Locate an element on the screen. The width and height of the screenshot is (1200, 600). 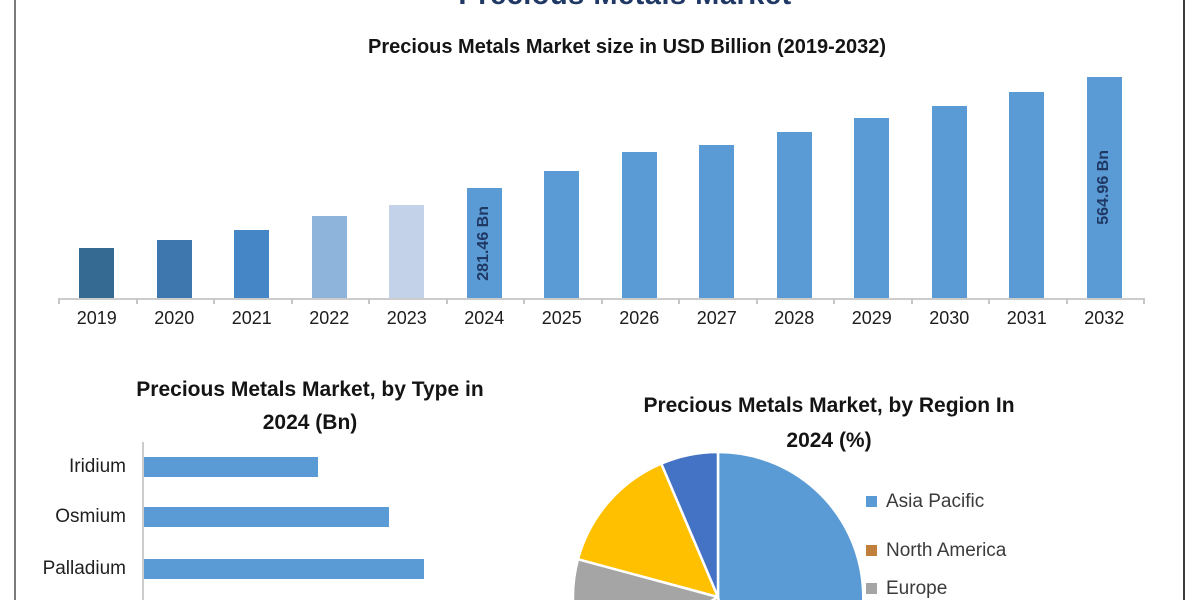
legend-item-north-america: North America is located at coordinates (966, 551).